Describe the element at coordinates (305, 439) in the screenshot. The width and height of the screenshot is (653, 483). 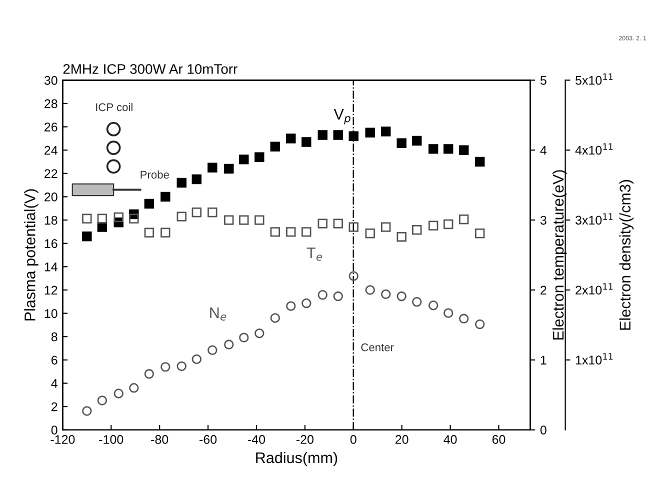
I see `x-tick-label: -20` at that location.